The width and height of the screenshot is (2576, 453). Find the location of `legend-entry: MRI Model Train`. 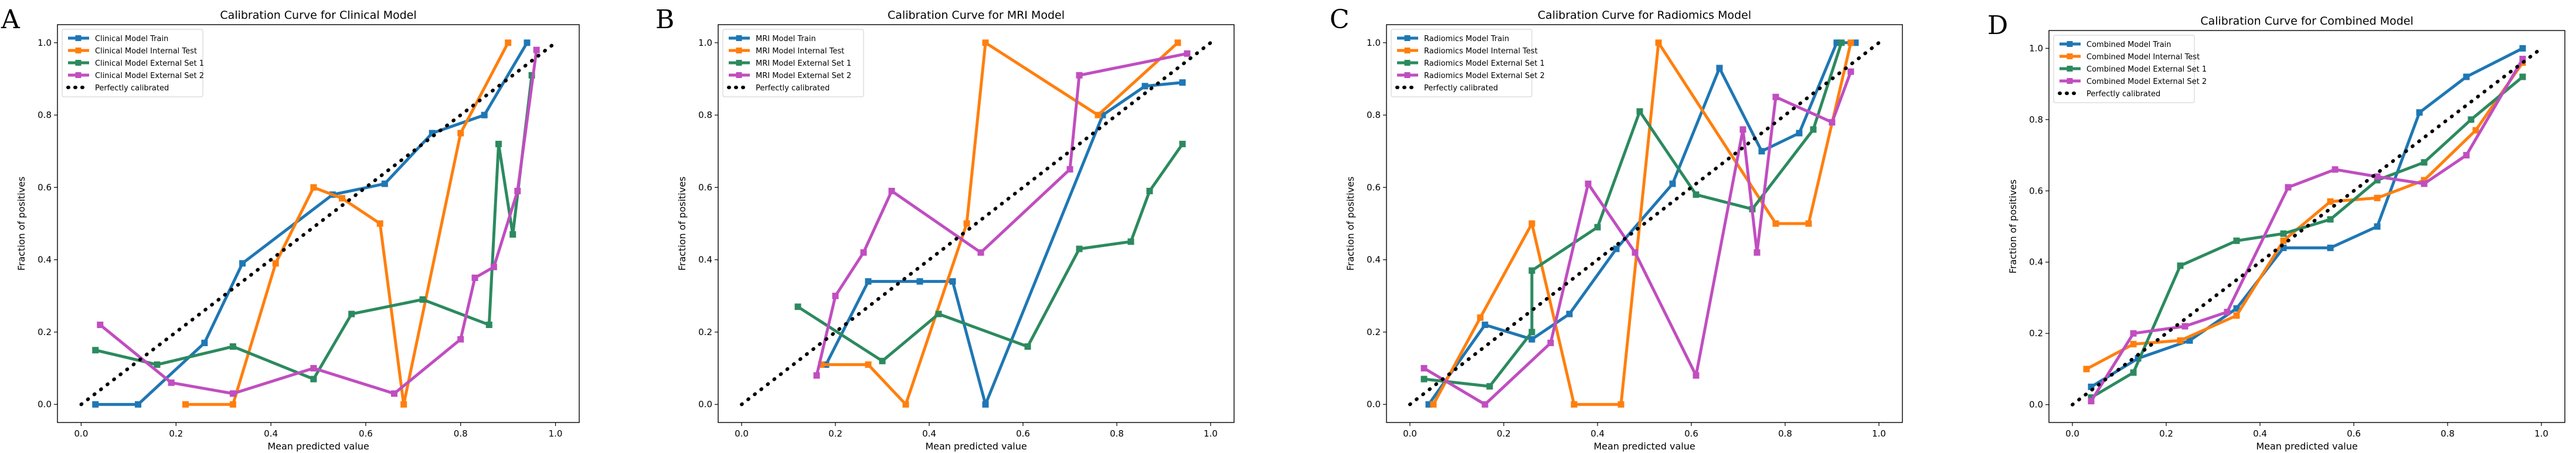

legend-entry: MRI Model Train is located at coordinates (786, 39).